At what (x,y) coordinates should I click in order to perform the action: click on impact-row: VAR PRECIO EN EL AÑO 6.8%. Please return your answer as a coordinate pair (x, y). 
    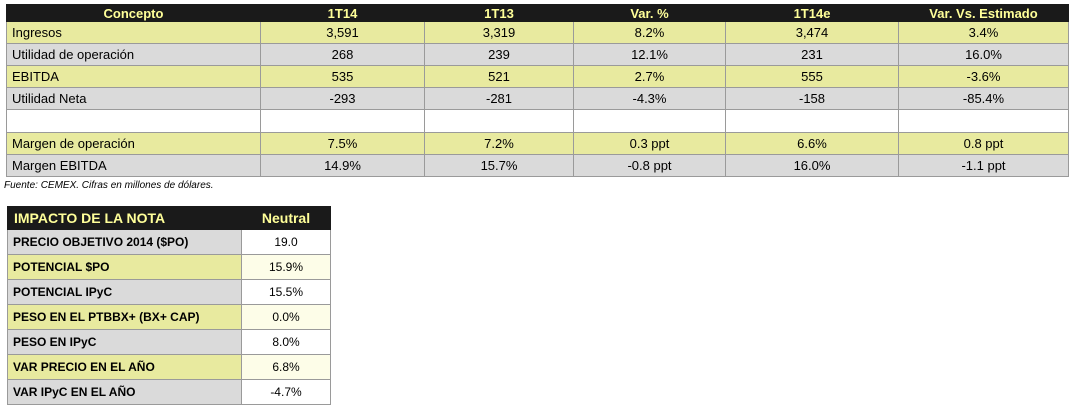
    Looking at the image, I should click on (169, 367).